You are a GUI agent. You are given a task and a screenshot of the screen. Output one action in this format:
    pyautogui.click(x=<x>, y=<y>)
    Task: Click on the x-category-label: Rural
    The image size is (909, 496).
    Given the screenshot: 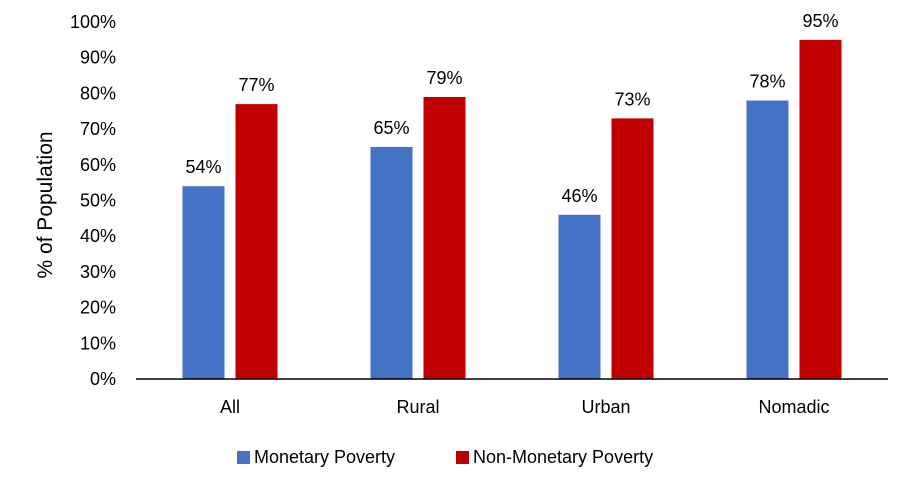 What is the action you would take?
    pyautogui.click(x=417, y=407)
    